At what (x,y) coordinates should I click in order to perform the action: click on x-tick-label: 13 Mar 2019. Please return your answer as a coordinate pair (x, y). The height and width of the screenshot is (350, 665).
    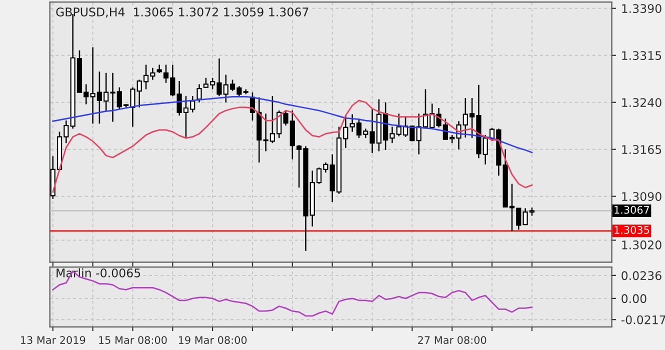
    Looking at the image, I should click on (53, 340).